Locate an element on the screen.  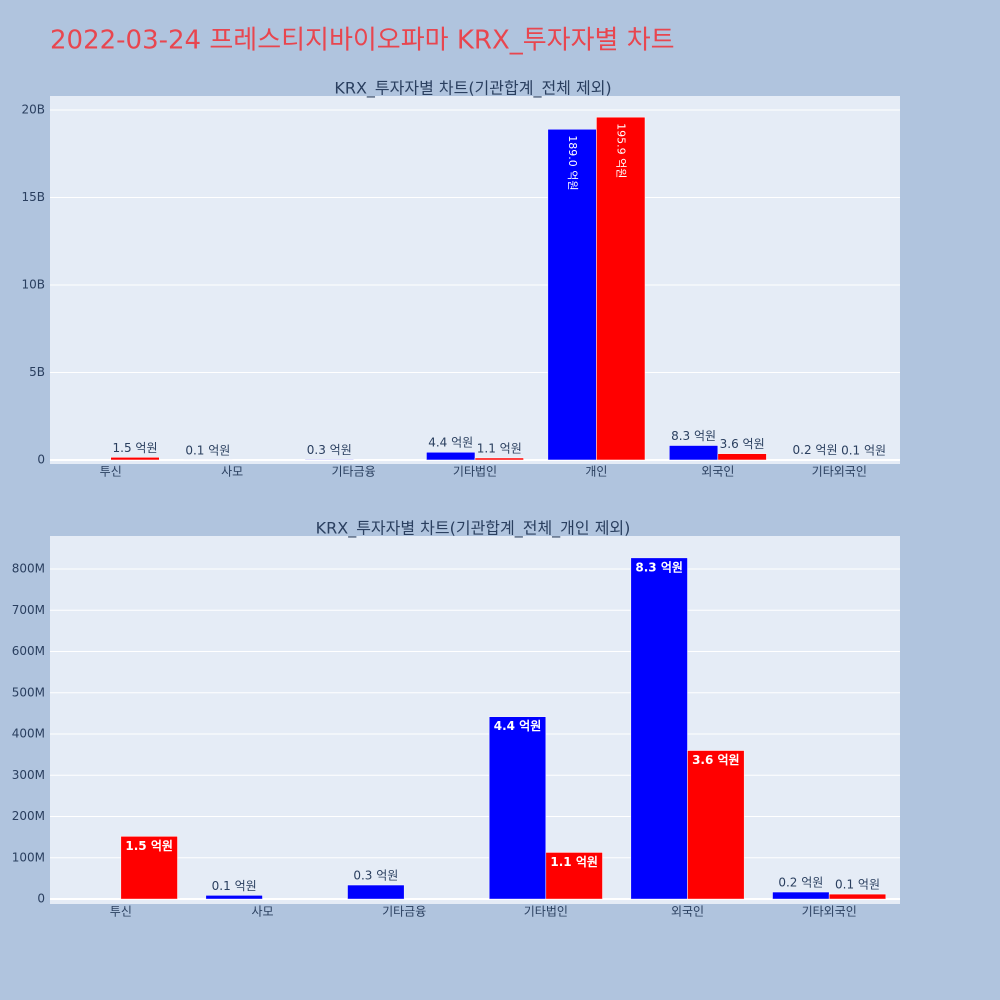
y-tick-label: 500M is located at coordinates (28, 692).